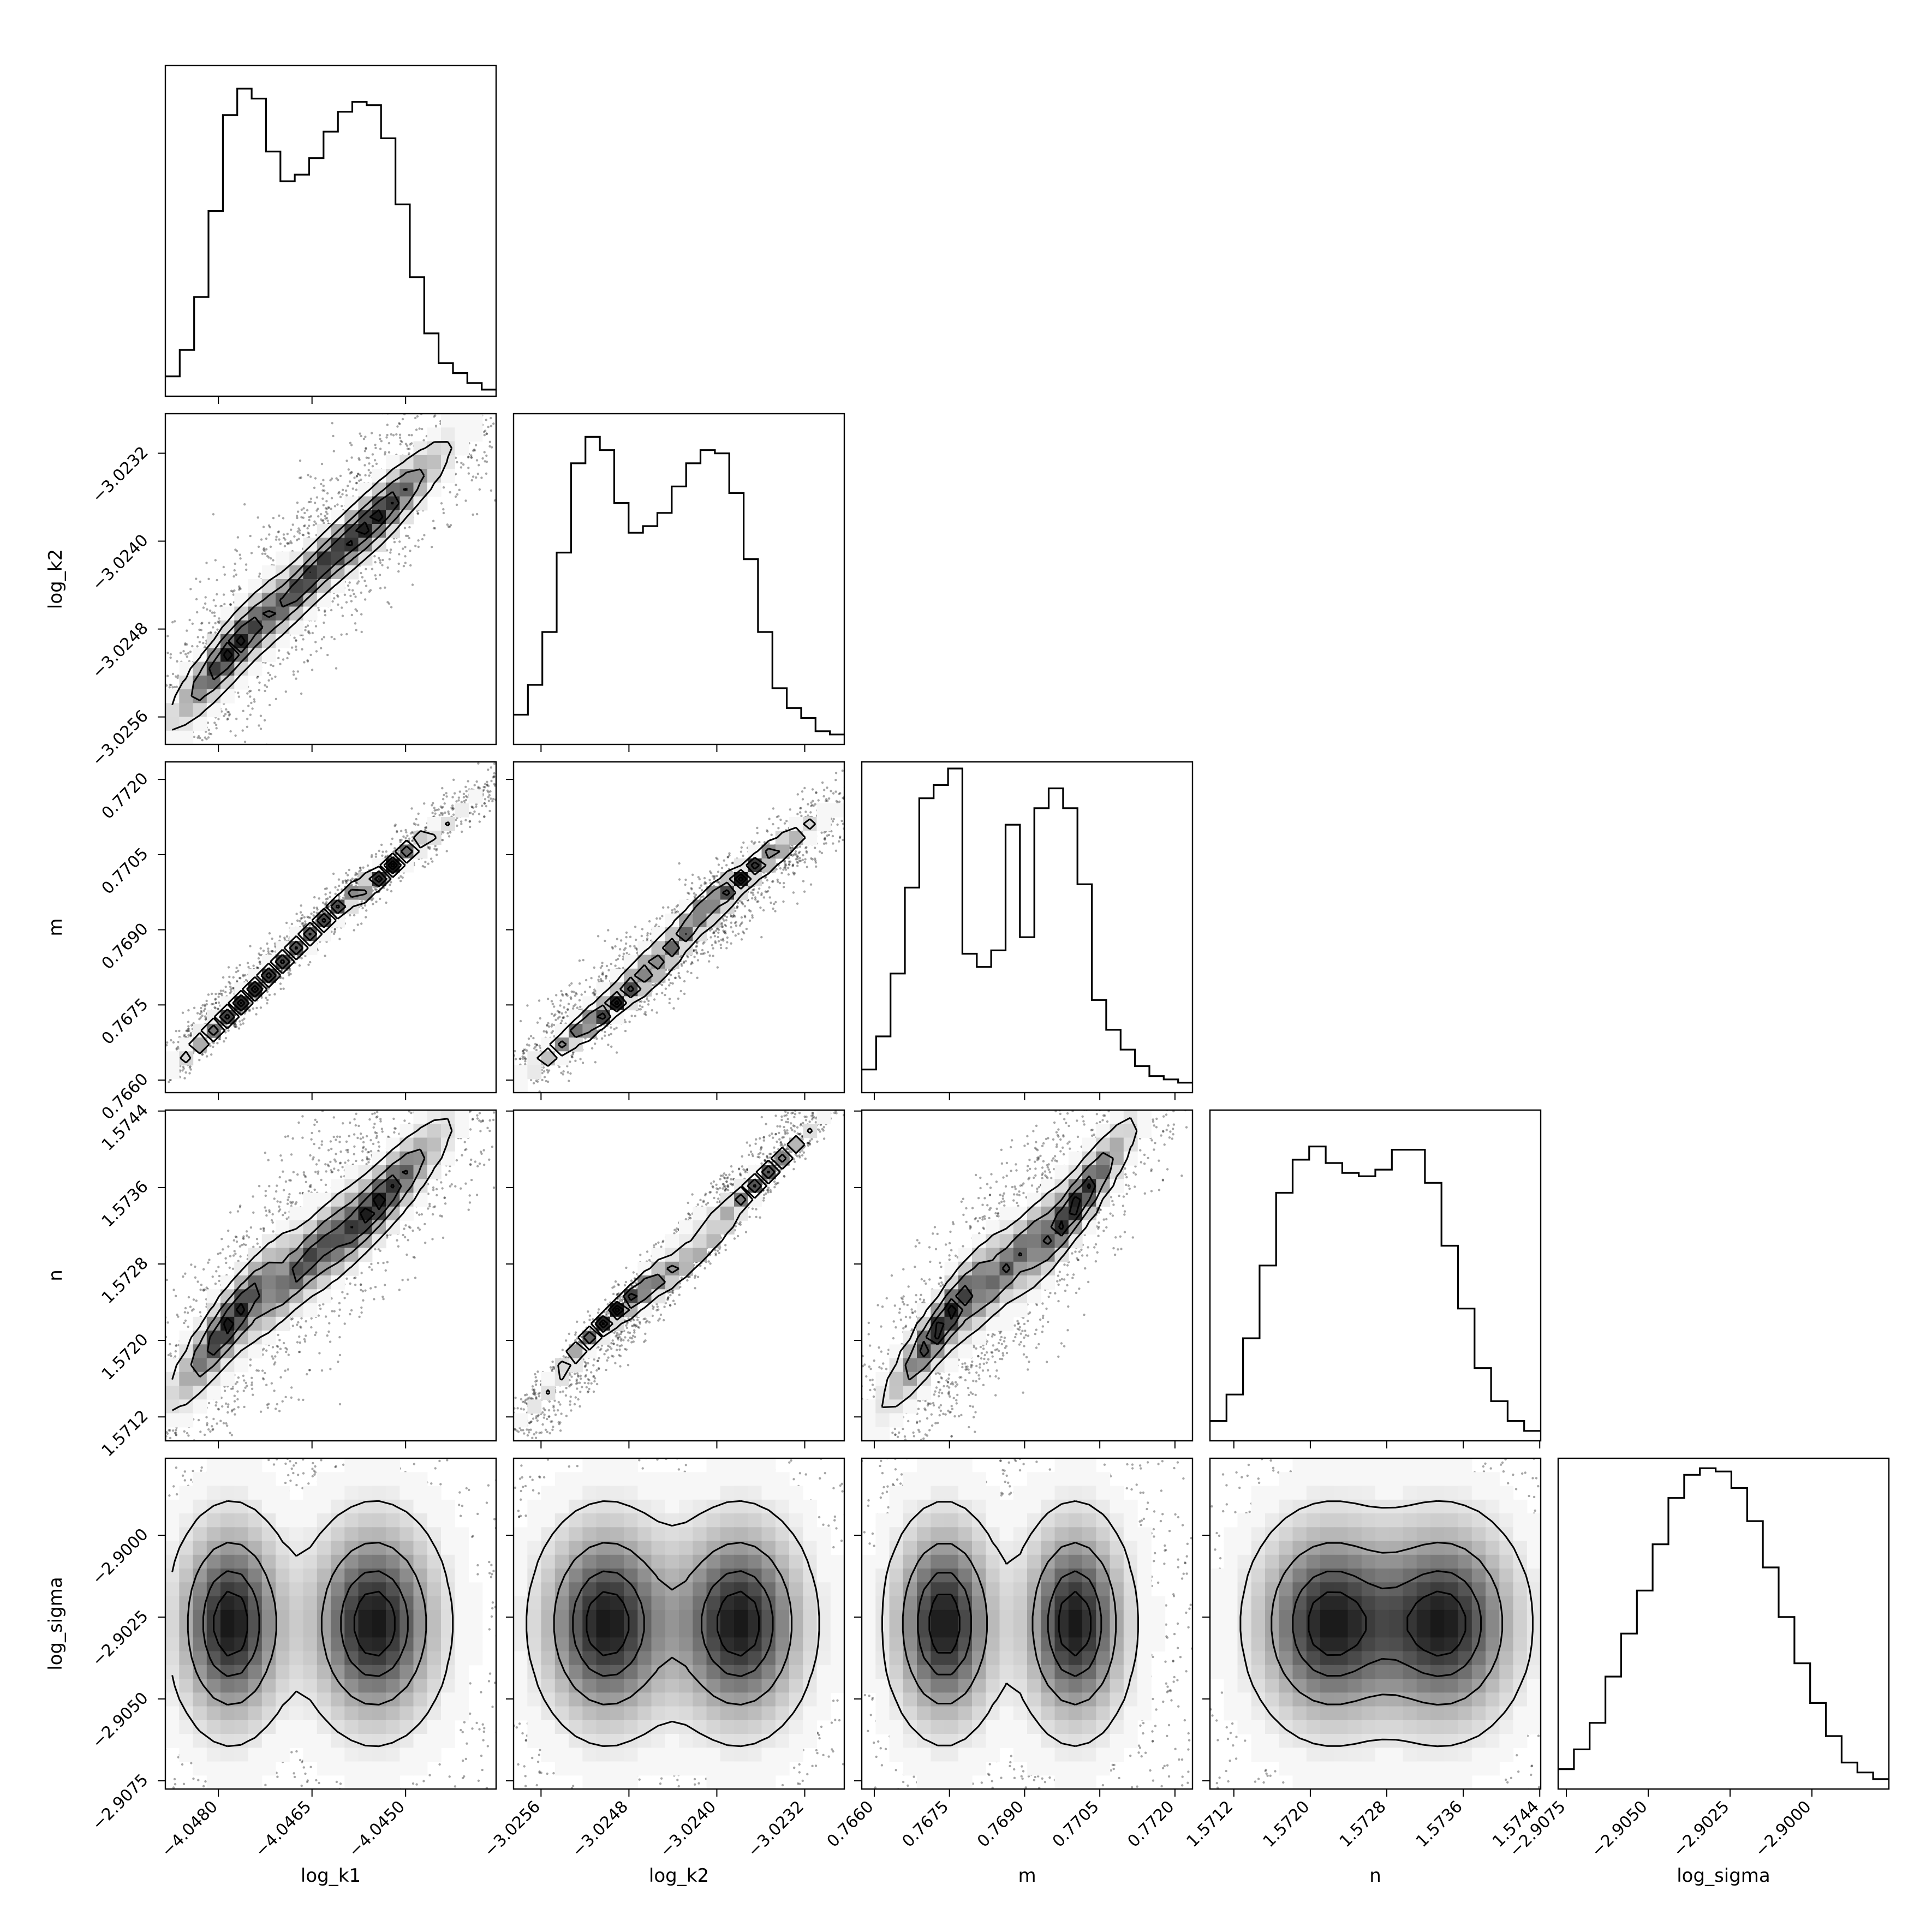 The image size is (1932, 1932). I want to click on panel-n, so click(1375, 1279).